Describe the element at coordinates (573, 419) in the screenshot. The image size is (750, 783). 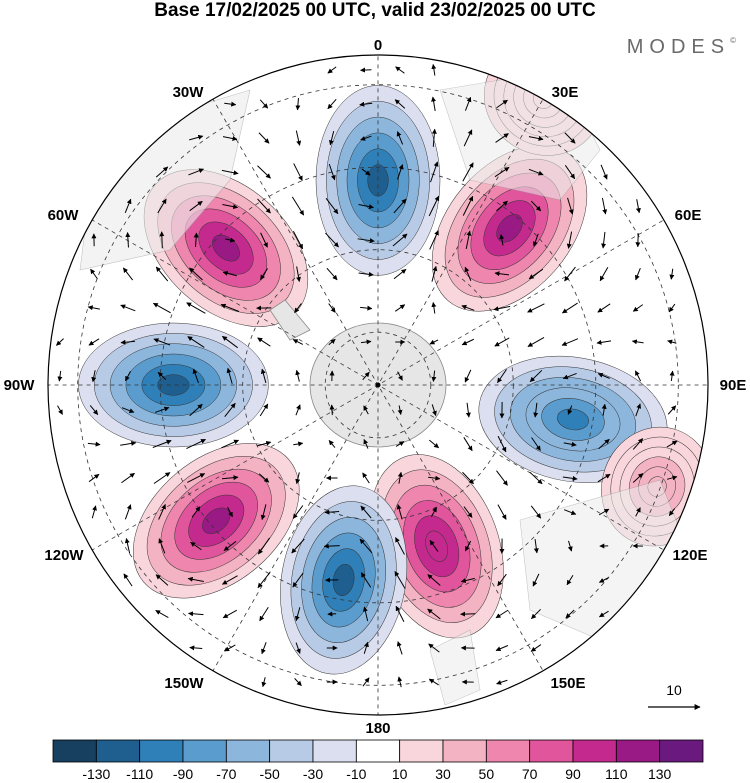
I see `anomaly-contour` at that location.